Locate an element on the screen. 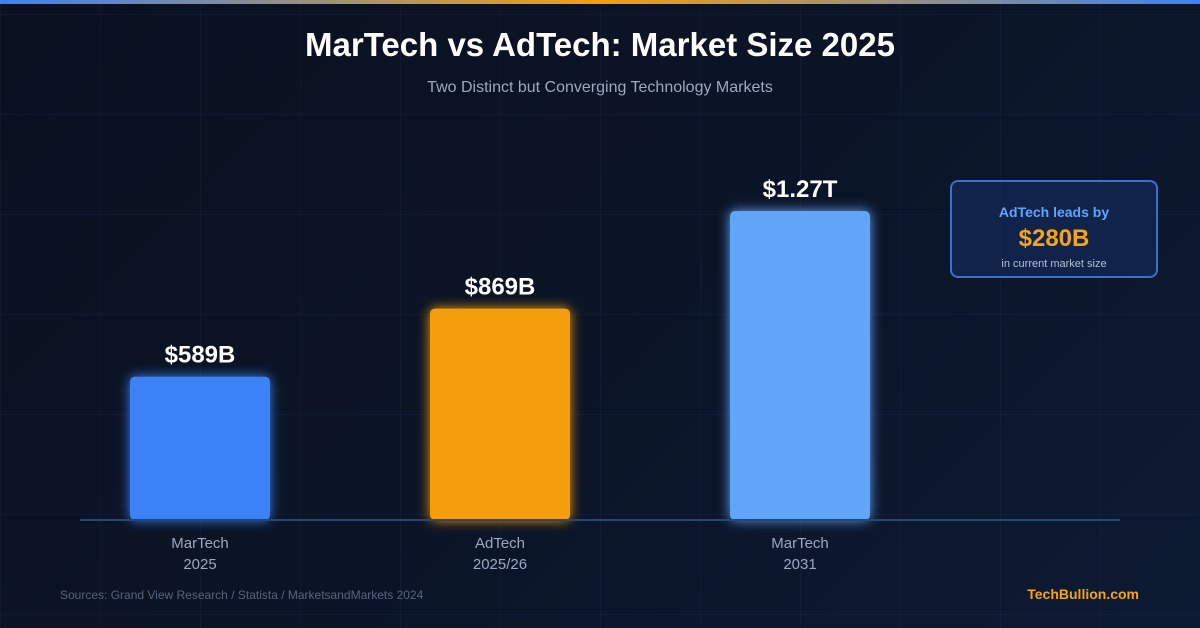  brand-link: TechBullion.com is located at coordinates (1083, 594).